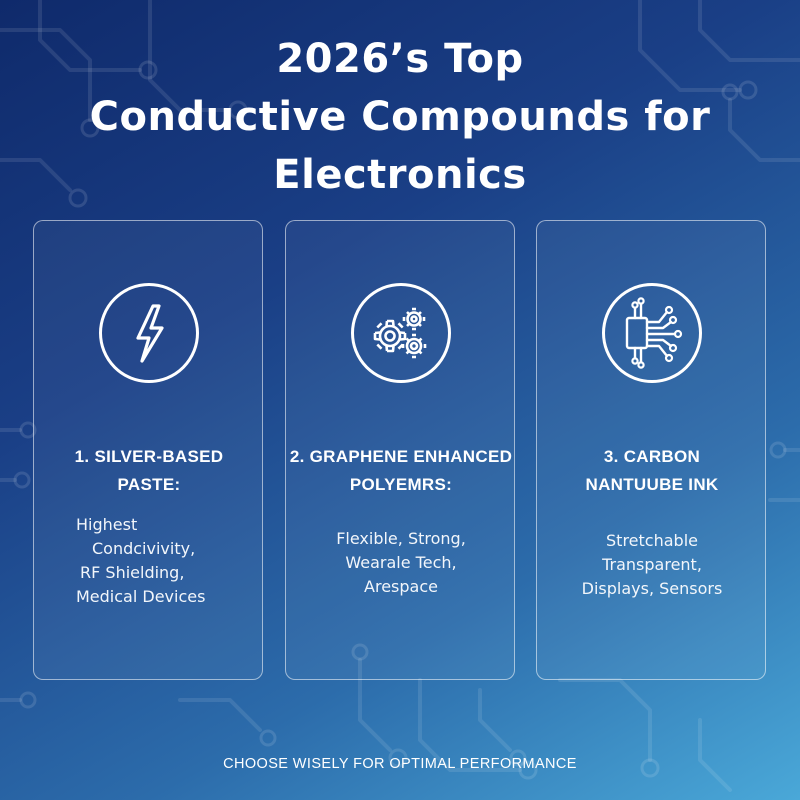  I want to click on card-text-line: Wearale Tech,, so click(401, 562).